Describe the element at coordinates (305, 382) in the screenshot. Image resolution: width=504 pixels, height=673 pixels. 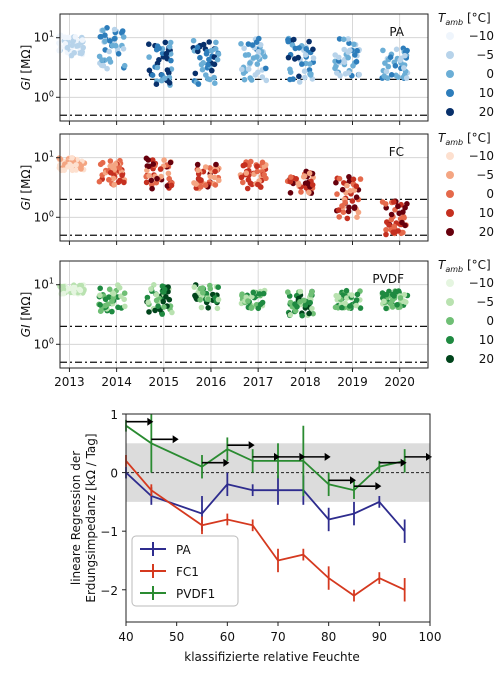
I see `x-tick-label: 2018` at that location.